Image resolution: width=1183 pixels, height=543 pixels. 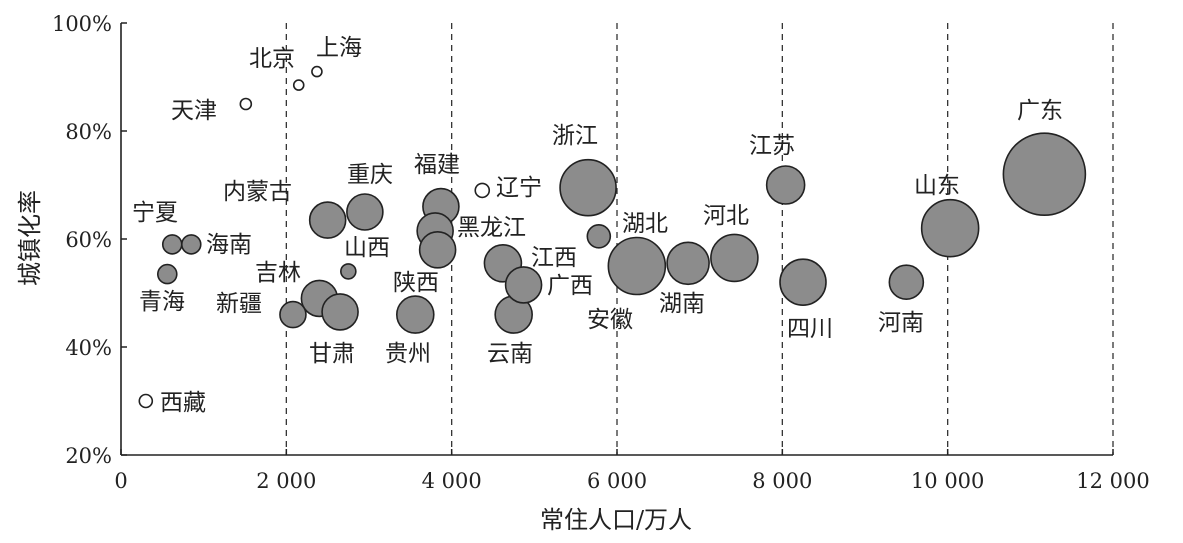 What do you see at coordinates (146, 401) in the screenshot?
I see `point-西藏` at bounding box center [146, 401].